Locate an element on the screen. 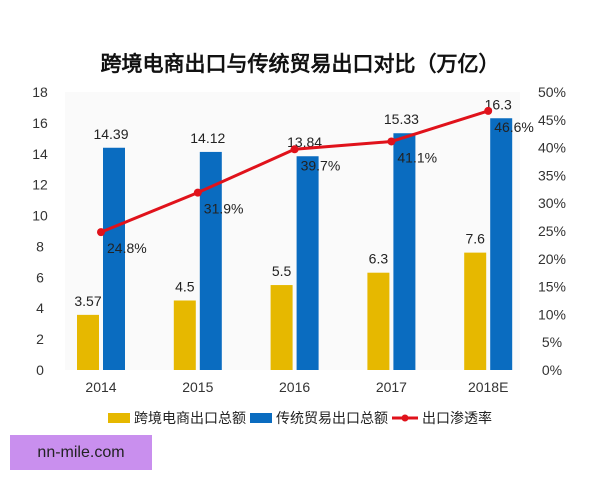 This screenshot has height=480, width=600. legend-label: 传统贸易出口总额 is located at coordinates (332, 419).